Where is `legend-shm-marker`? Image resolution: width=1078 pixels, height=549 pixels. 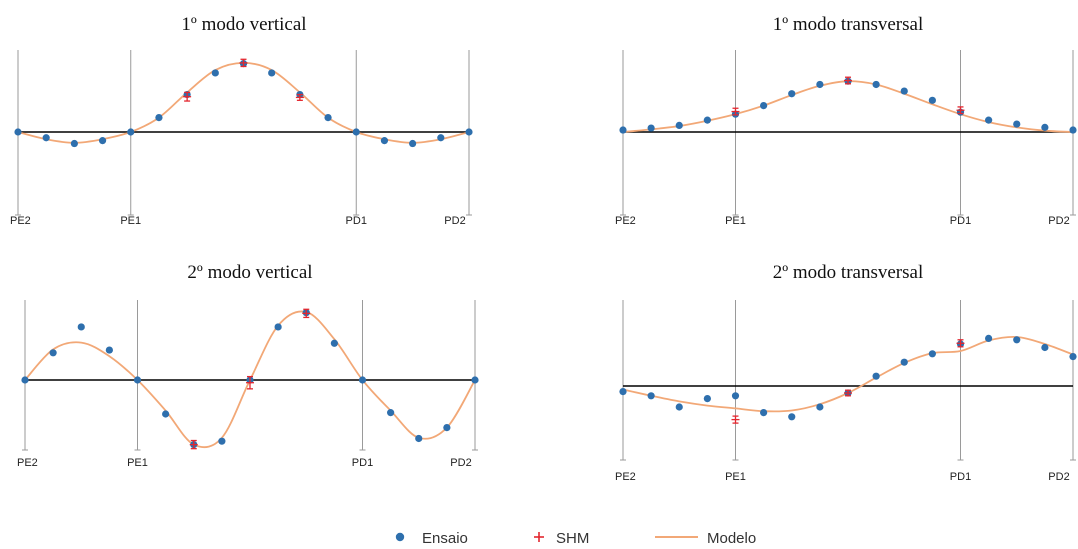
legend-shm-marker is located at coordinates (539, 537).